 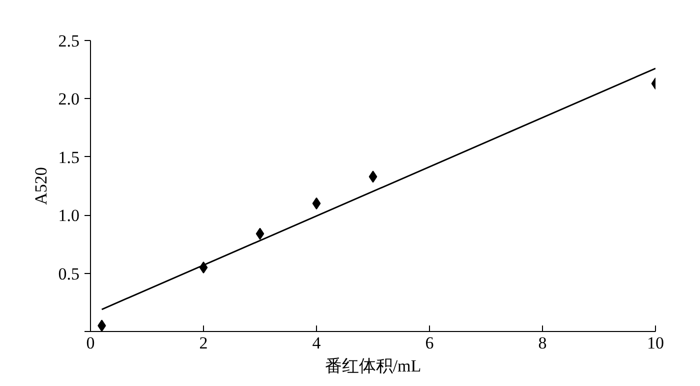 What do you see at coordinates (69, 41) in the screenshot?
I see `y-tick-label: 2.5` at bounding box center [69, 41].